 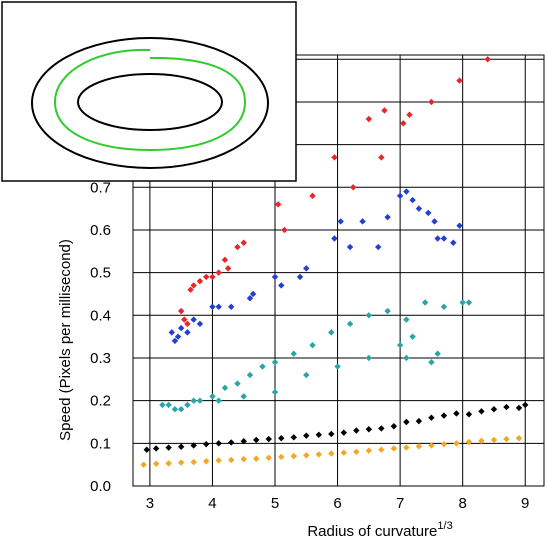 What do you see at coordinates (100, 443) in the screenshot?
I see `y-tick-label: 0.1` at bounding box center [100, 443].